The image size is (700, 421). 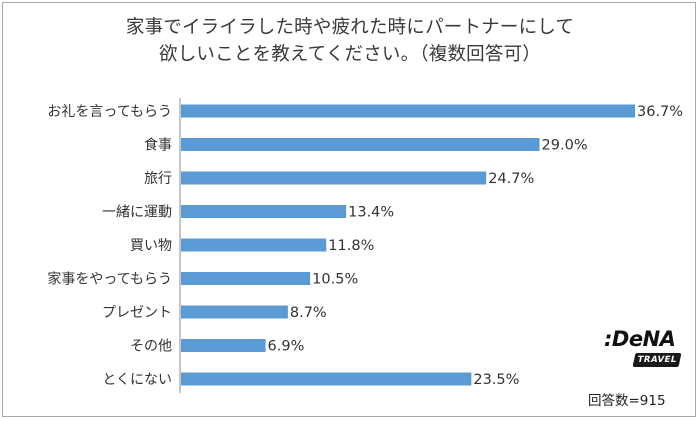 What do you see at coordinates (137, 380) in the screenshot?
I see `category-label: とくにない` at bounding box center [137, 380].